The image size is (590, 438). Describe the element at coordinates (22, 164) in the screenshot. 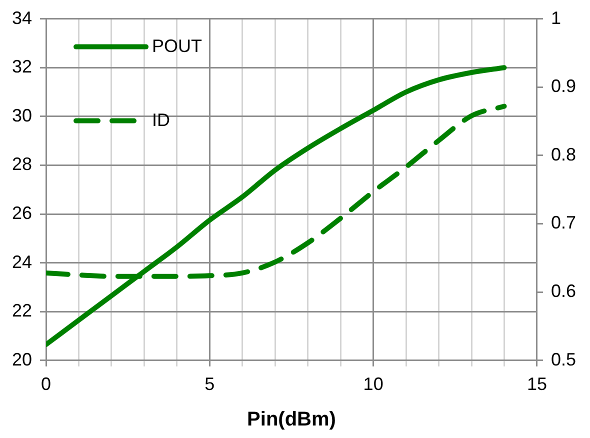

I see `y-tick-label: 28` at that location.